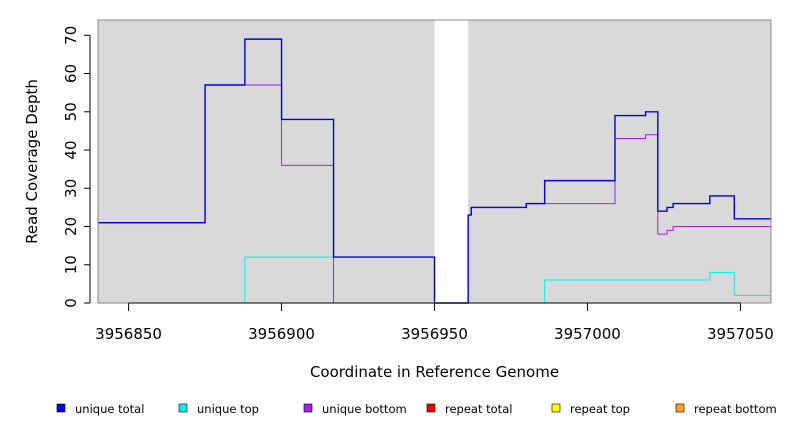 The height and width of the screenshot is (432, 792). I want to click on x-axis: 3956850 3956900 3956950 3957000 3957050, so click(434, 322).